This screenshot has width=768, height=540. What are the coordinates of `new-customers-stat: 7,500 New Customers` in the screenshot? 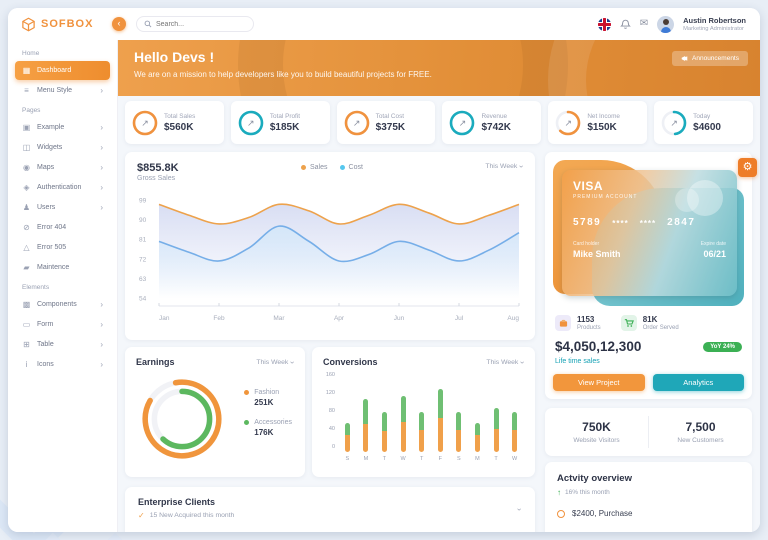 It's located at (700, 432).